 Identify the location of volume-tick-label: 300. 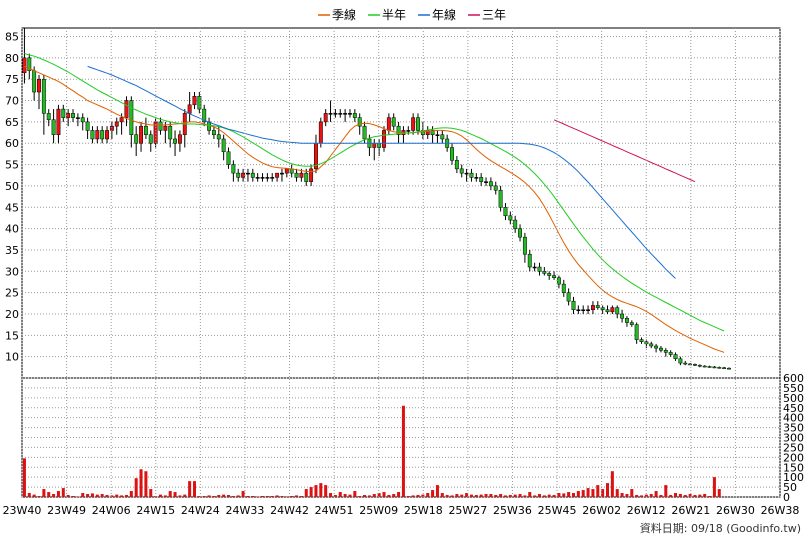
(793, 438).